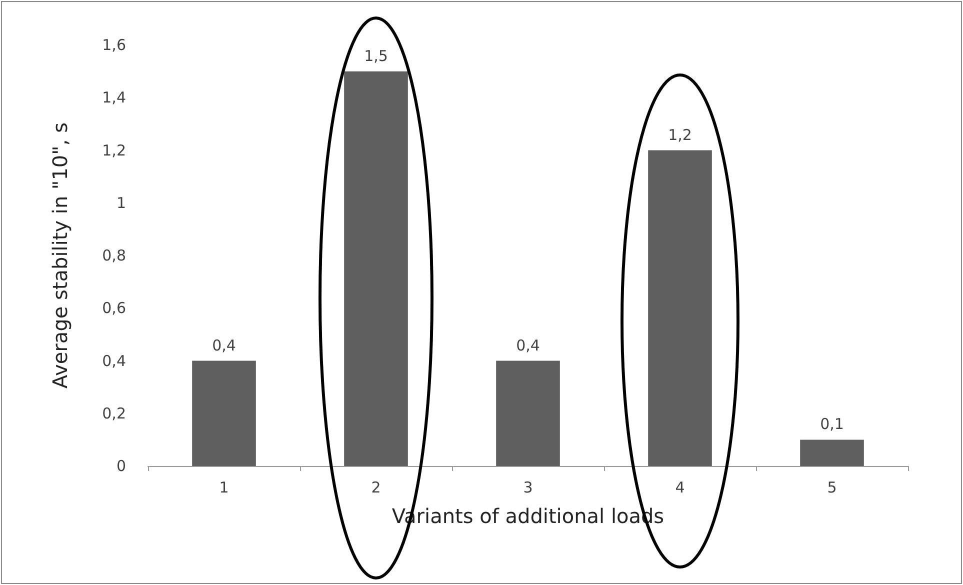 The width and height of the screenshot is (963, 585). Describe the element at coordinates (832, 487) in the screenshot. I see `x-tick-label: 5` at that location.